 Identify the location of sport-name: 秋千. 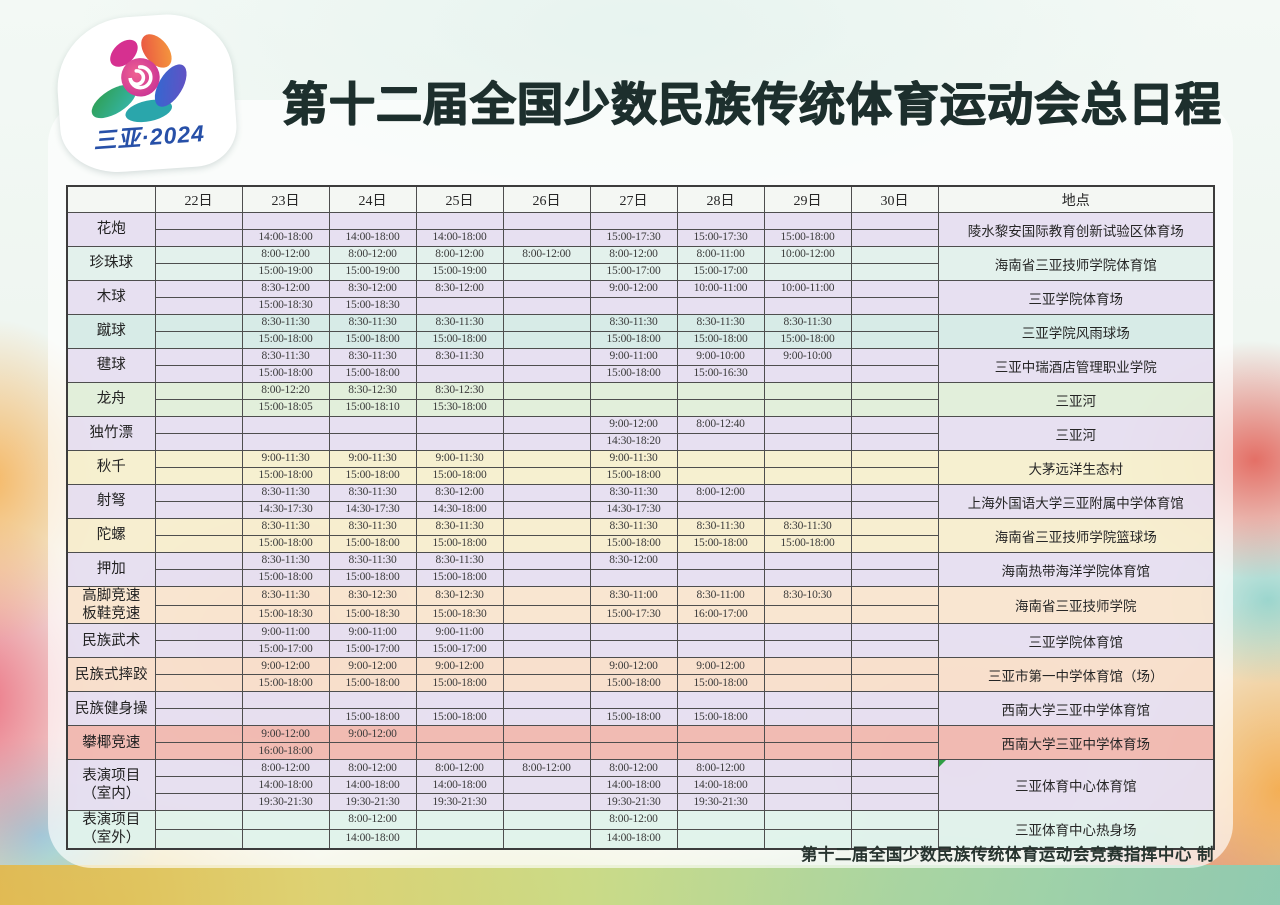
(111, 467).